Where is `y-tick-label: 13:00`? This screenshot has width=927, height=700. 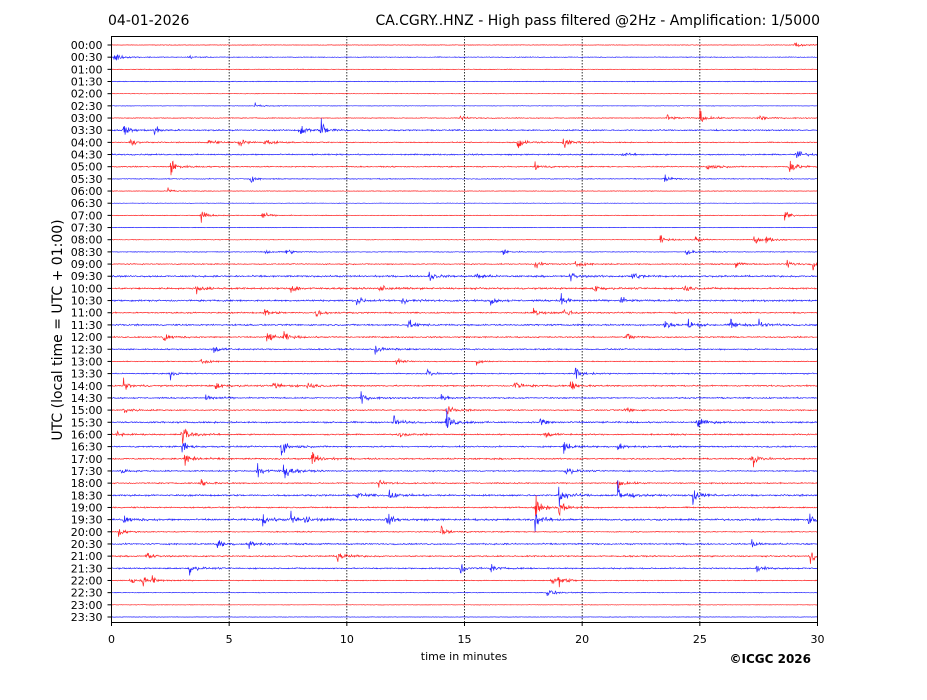
y-tick-label: 13:00 is located at coordinates (87, 361).